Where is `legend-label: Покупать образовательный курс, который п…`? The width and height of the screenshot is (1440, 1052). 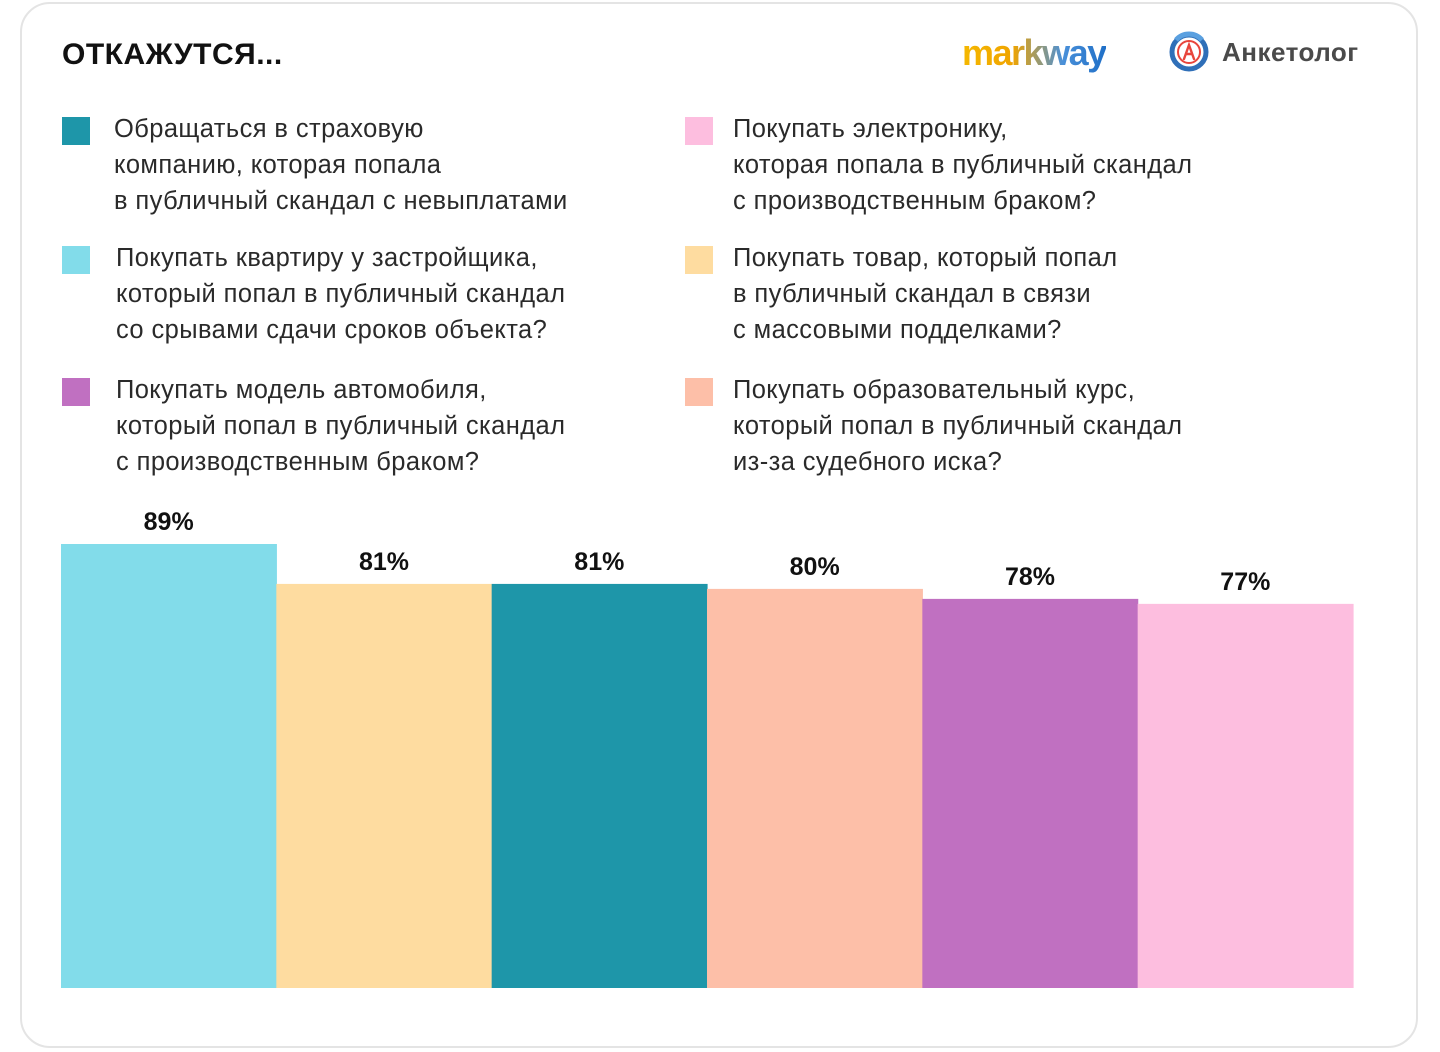
legend-label: Покупать образовательный курс, который п… is located at coordinates (958, 426).